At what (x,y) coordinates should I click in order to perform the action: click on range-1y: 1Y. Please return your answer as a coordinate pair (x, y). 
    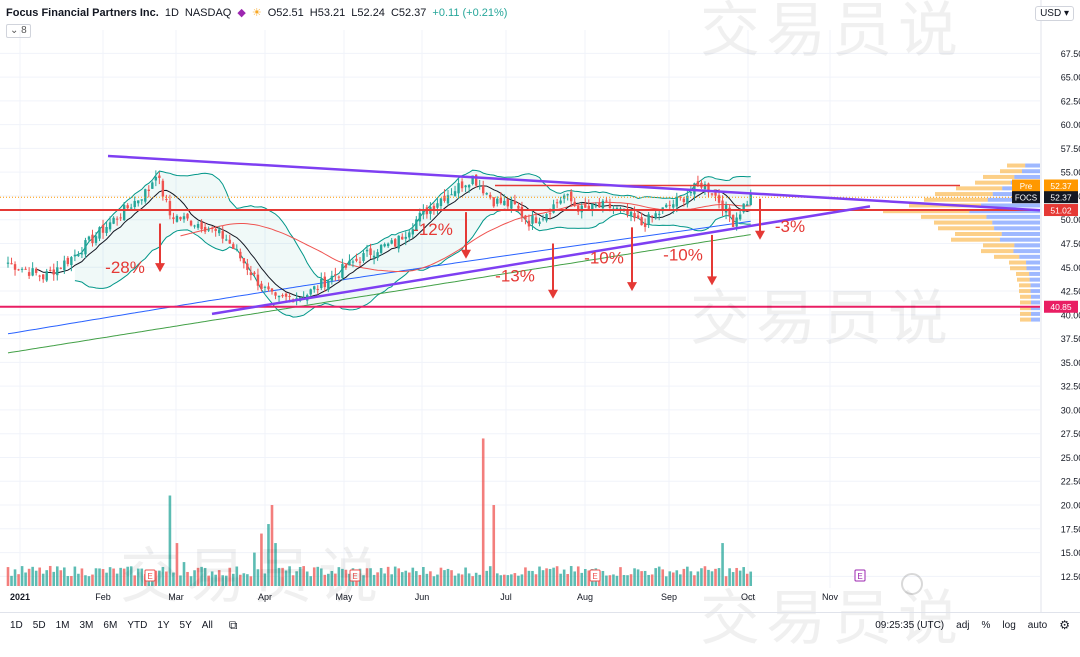
    Looking at the image, I should click on (163, 625).